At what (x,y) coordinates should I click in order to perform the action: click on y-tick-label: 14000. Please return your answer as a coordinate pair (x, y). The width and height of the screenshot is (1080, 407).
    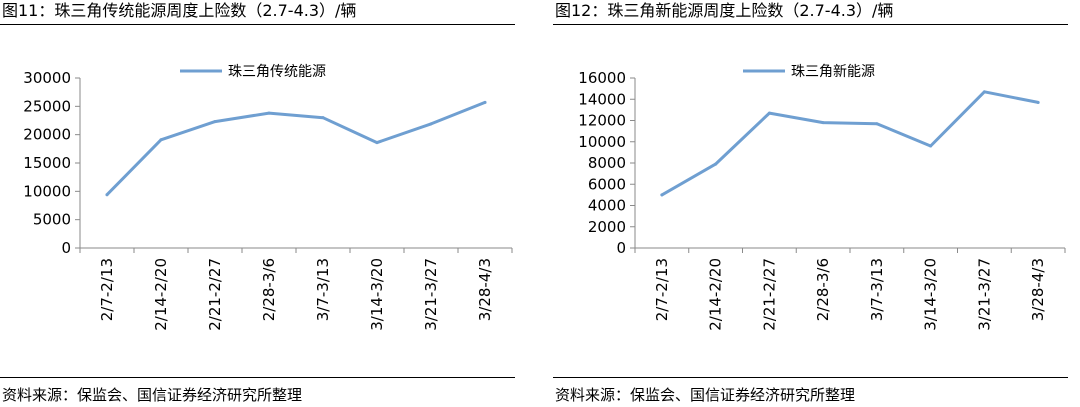
    Looking at the image, I should click on (602, 99).